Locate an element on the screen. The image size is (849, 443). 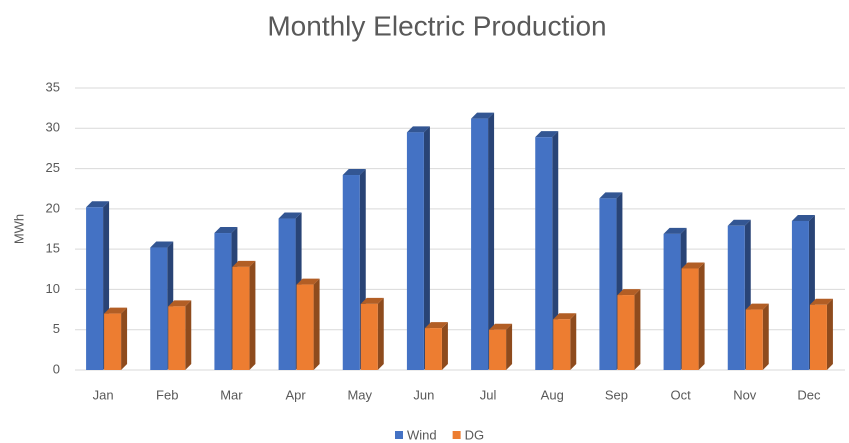
y-tick-label: 5 is located at coordinates (56, 328).